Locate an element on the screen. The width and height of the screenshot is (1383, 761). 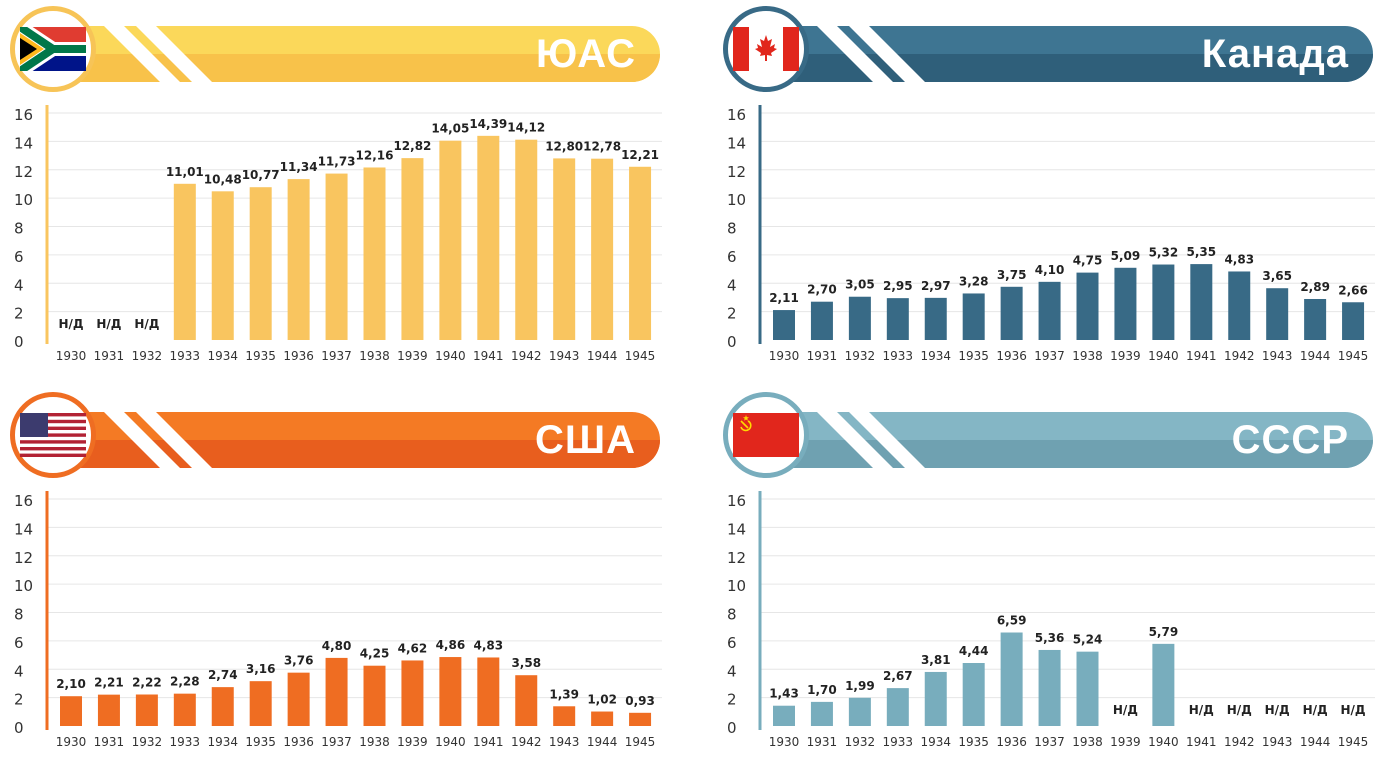
data-label-1945: 12,21 is located at coordinates (640, 155).